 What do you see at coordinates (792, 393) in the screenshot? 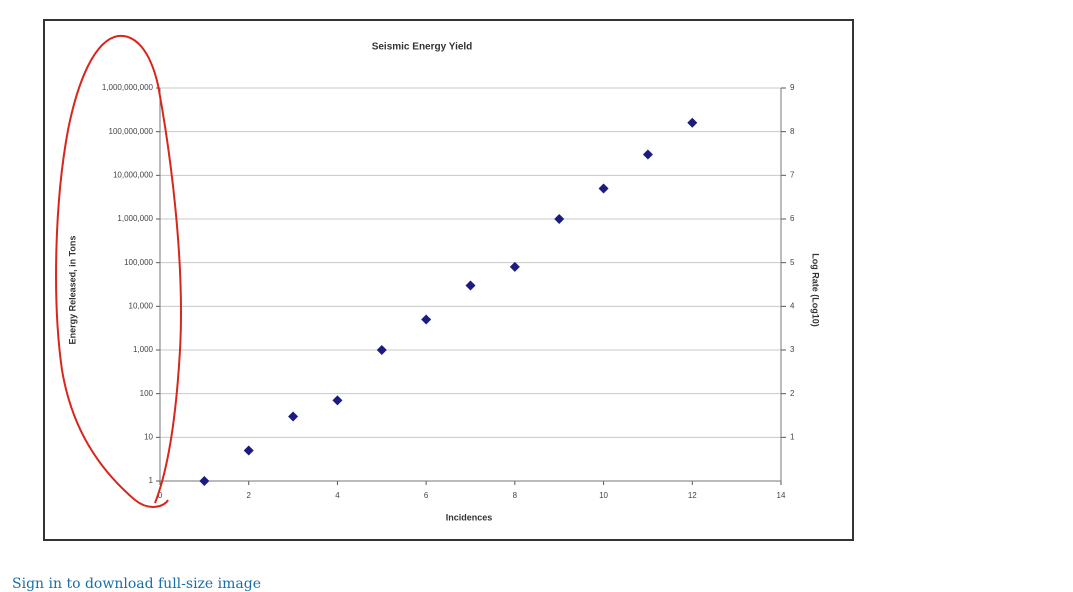
I see `y2-tick-label: 2` at bounding box center [792, 393].